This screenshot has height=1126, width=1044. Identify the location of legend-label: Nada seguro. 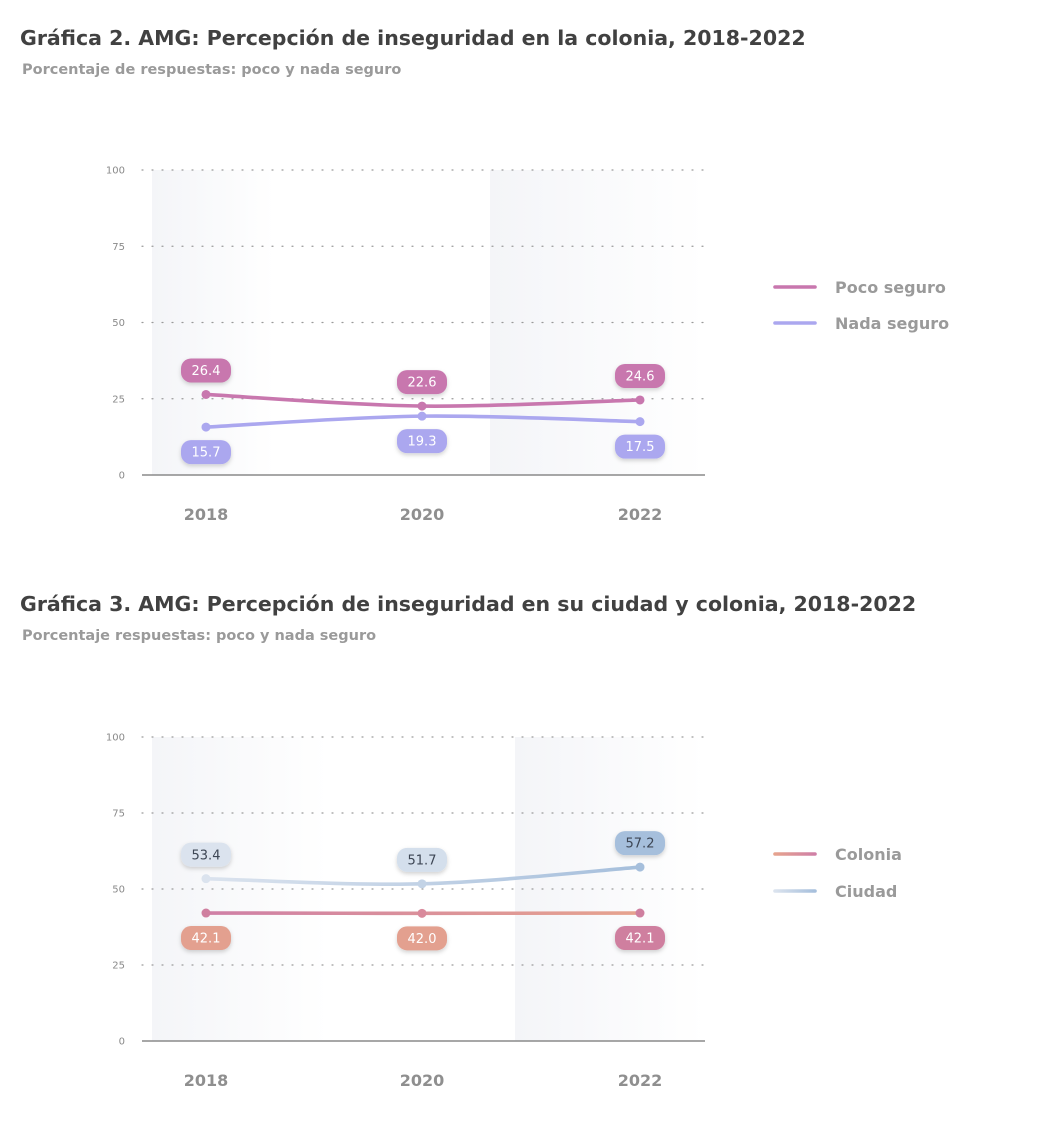
(892, 323).